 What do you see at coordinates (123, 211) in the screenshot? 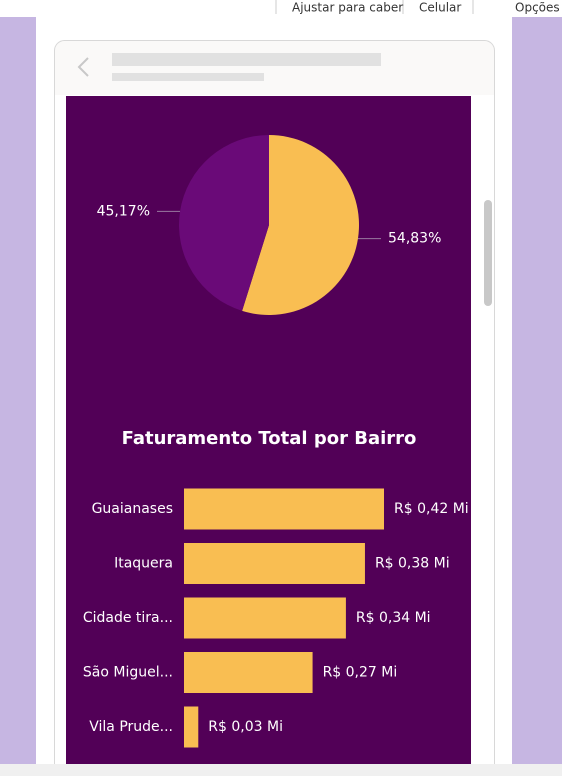
I see `data-label: 45,17%` at bounding box center [123, 211].